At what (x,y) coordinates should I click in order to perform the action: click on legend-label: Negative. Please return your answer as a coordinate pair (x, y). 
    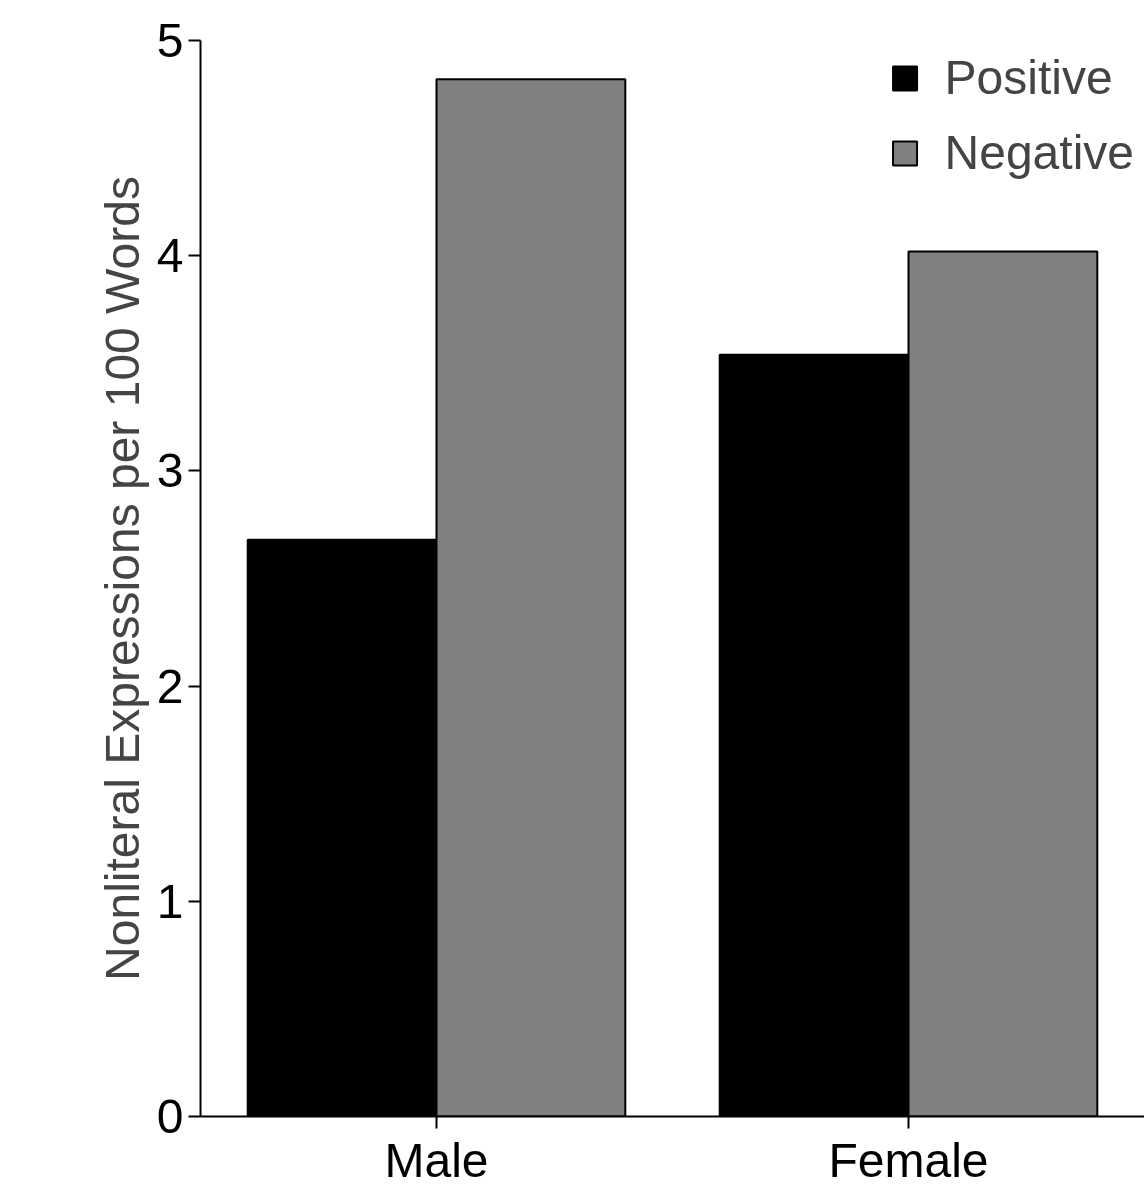
    Looking at the image, I should click on (1039, 152).